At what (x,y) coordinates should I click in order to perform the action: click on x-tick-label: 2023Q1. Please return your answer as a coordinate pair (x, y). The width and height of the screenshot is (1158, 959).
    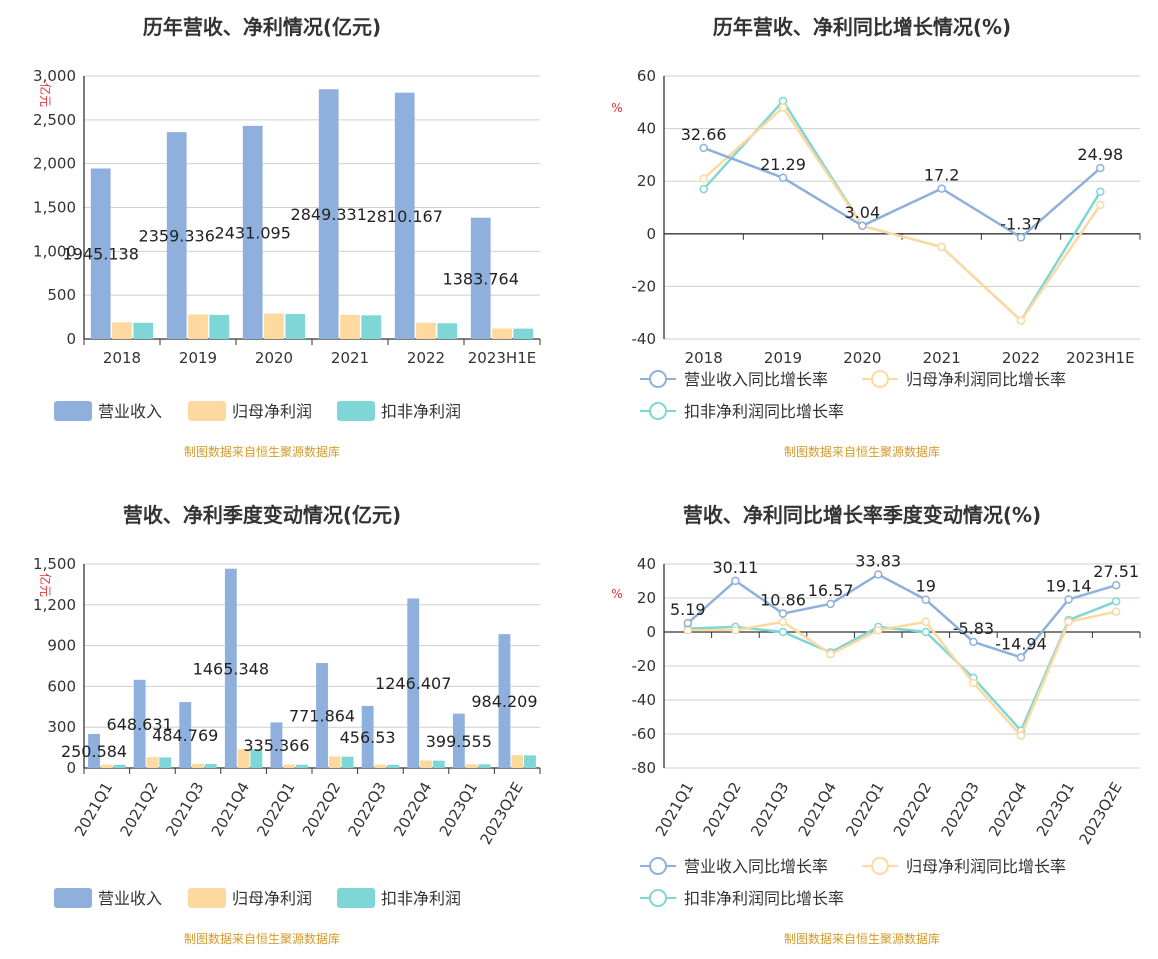
    Looking at the image, I should click on (1055, 809).